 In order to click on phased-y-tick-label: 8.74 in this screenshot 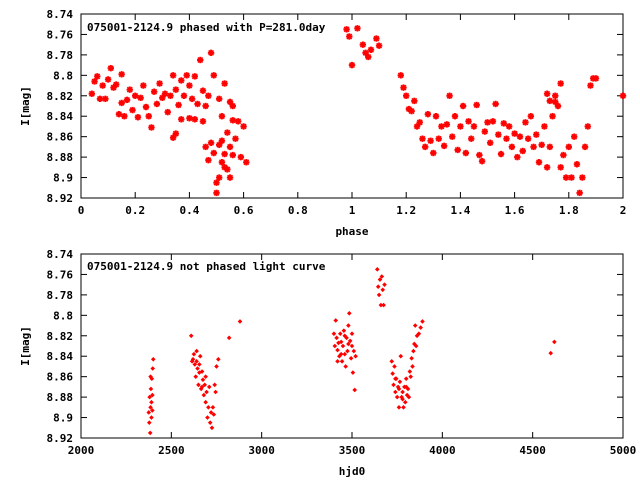, I will do `click(60, 14)`.